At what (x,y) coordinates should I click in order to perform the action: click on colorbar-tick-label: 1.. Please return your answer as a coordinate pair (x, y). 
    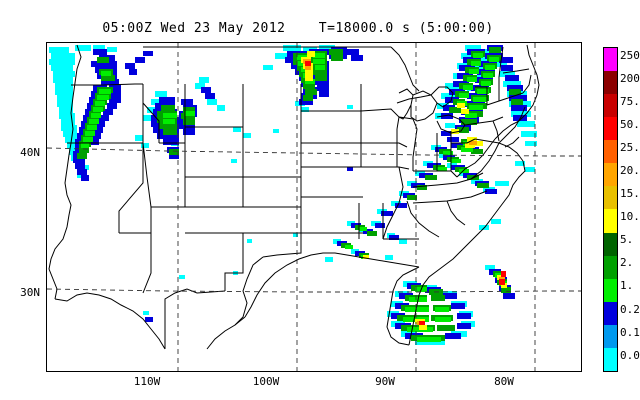
    Looking at the image, I should click on (627, 286).